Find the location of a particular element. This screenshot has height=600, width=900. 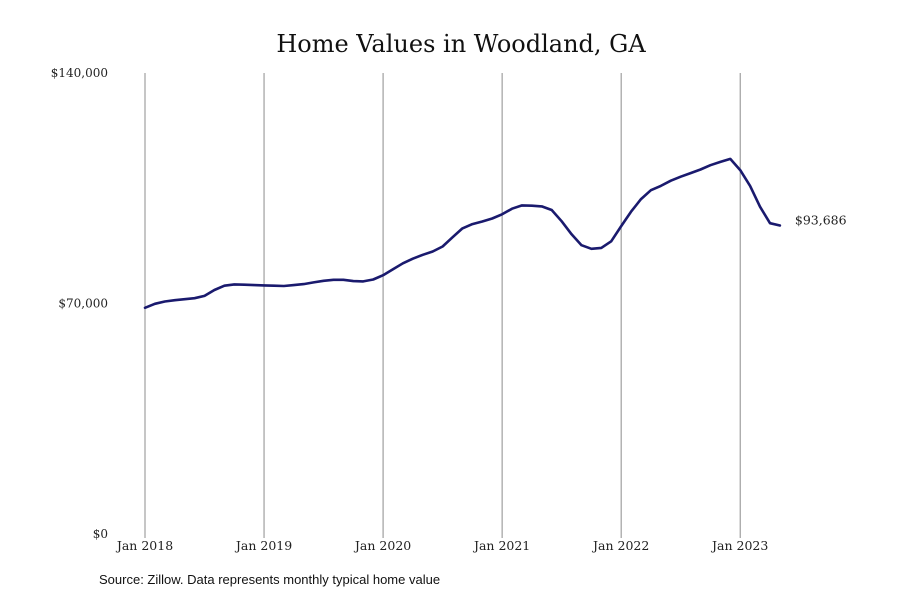

y-axis-ticks: $0 $70,000 $140,000 is located at coordinates (79, 303).